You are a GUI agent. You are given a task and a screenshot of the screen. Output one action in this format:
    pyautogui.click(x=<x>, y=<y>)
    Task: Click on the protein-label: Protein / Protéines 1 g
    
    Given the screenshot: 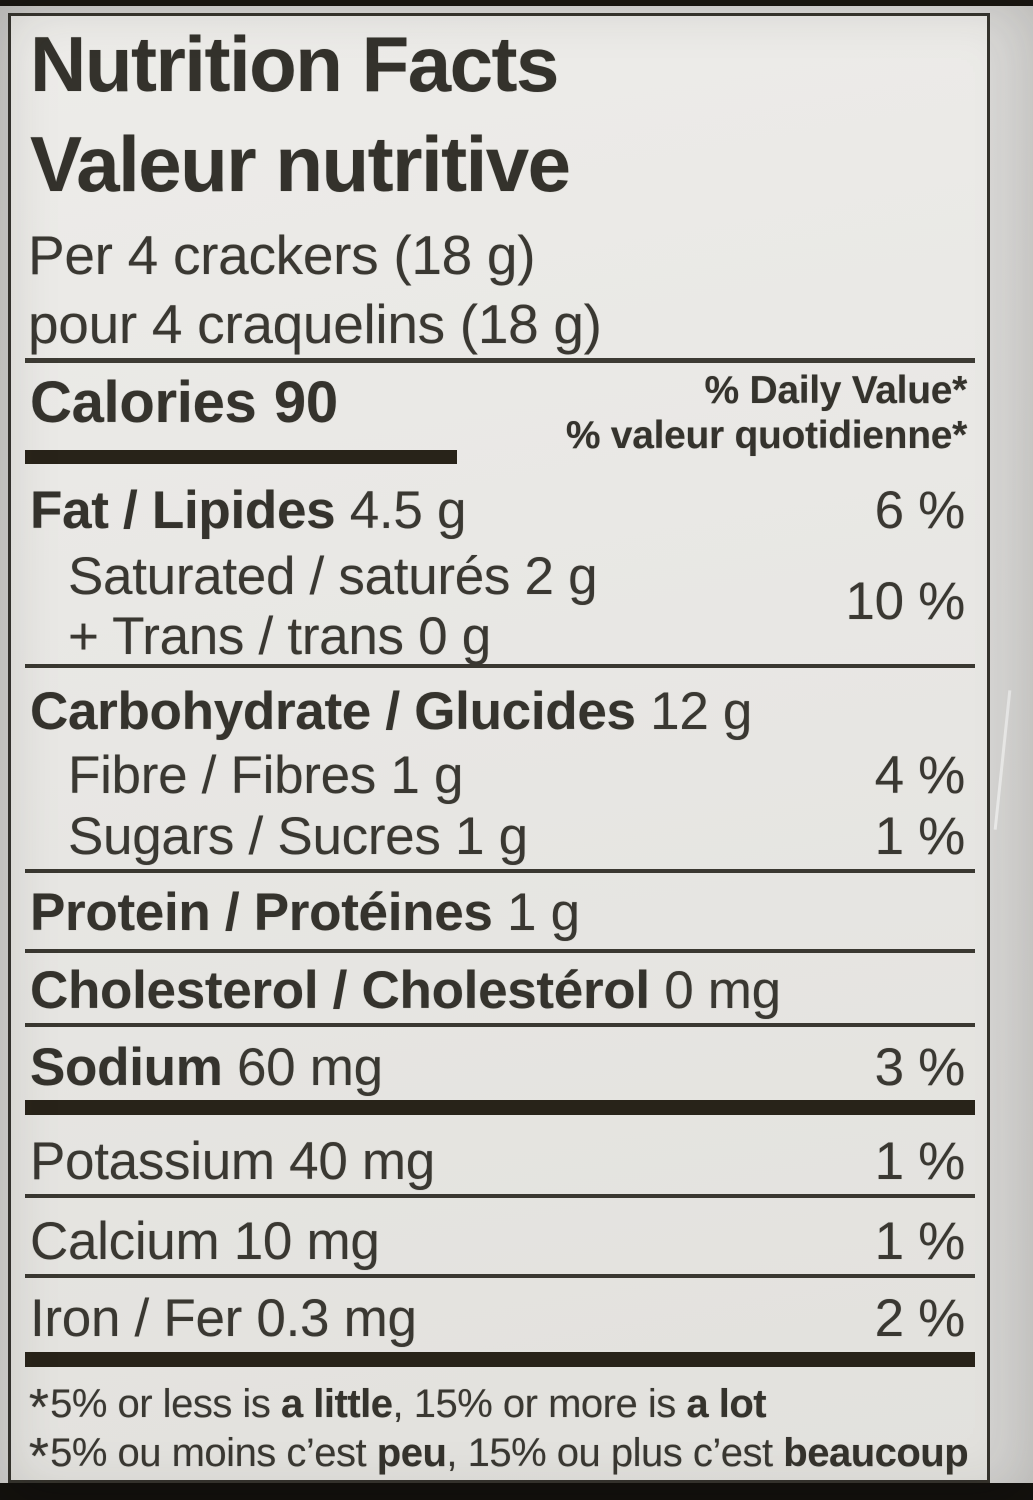 What is the action you would take?
    pyautogui.click(x=305, y=912)
    